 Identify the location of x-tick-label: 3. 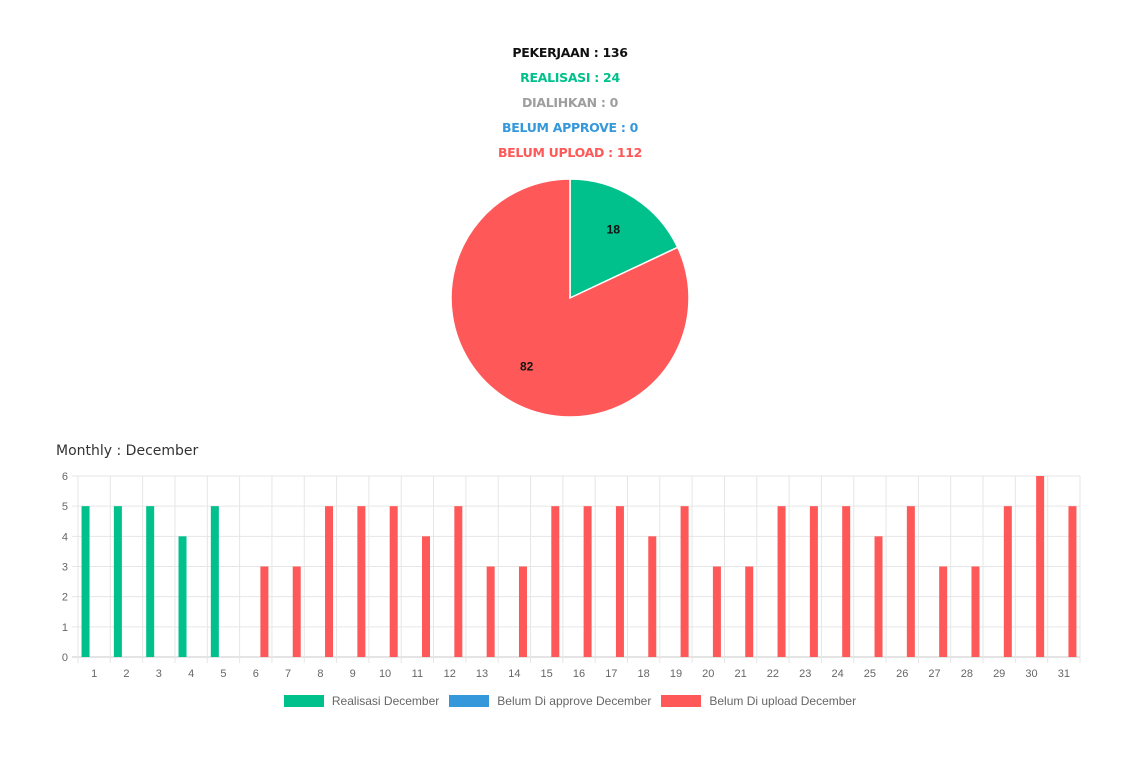
(159, 674).